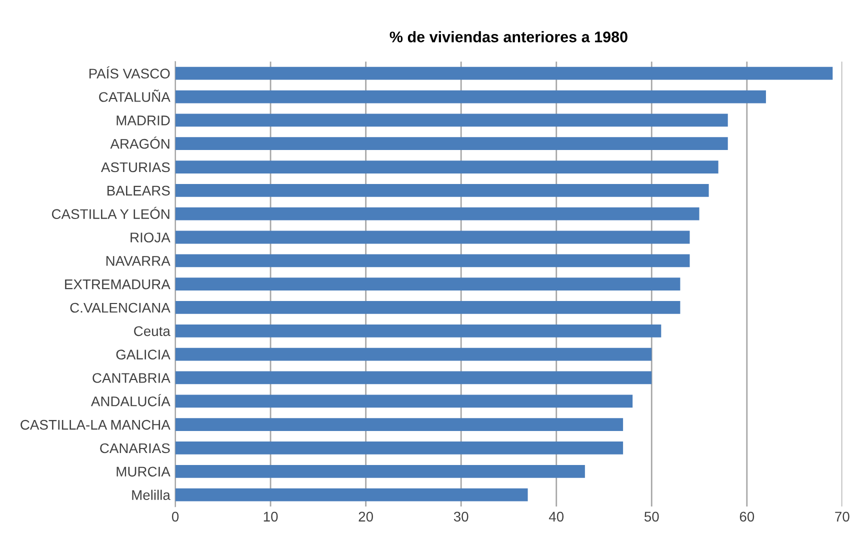  I want to click on y-tick-label: CANTABRIA, so click(131, 378).